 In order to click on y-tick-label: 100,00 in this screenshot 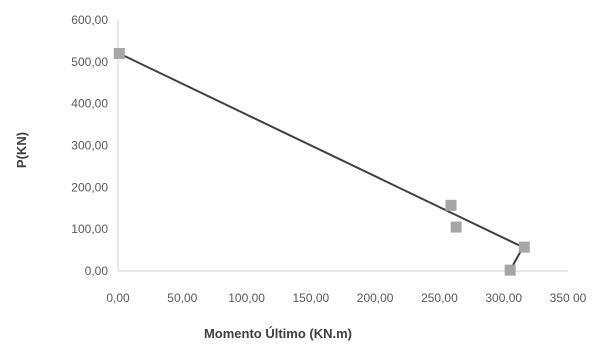, I will do `click(89, 229)`.